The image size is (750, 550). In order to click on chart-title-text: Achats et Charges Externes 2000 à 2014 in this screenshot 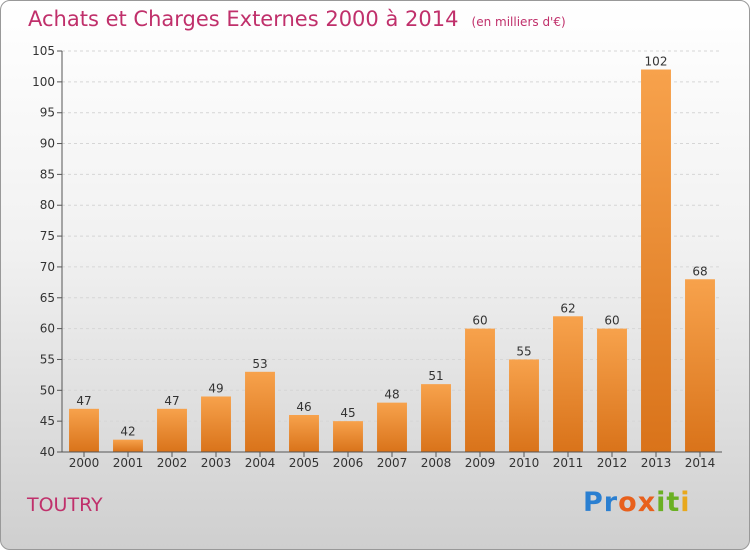, I will do `click(243, 19)`.